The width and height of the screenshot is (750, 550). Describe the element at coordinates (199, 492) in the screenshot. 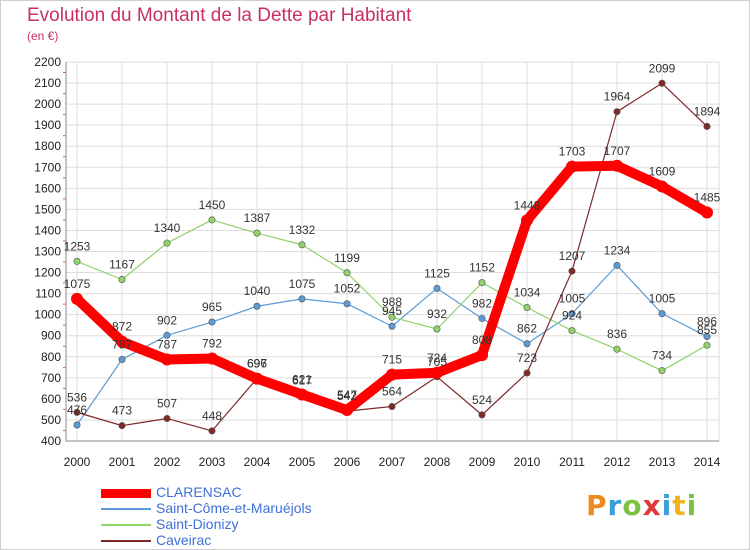

I see `legend-label: CLARENSAC` at that location.